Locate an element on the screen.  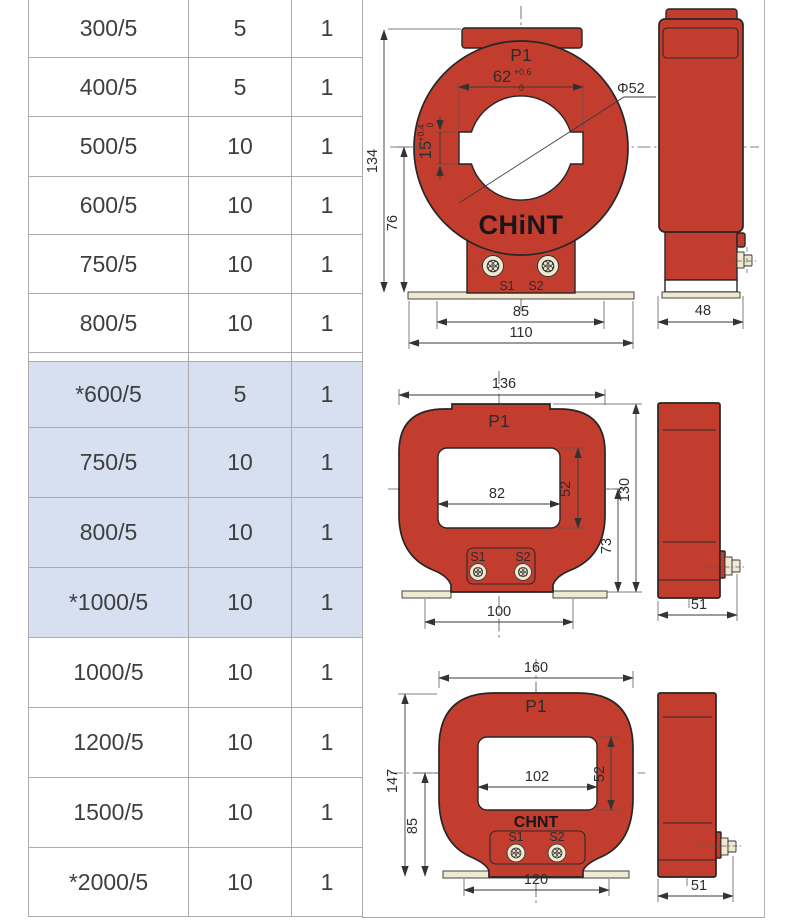
table-row: 400/5 5 1 is located at coordinates (196, 87).